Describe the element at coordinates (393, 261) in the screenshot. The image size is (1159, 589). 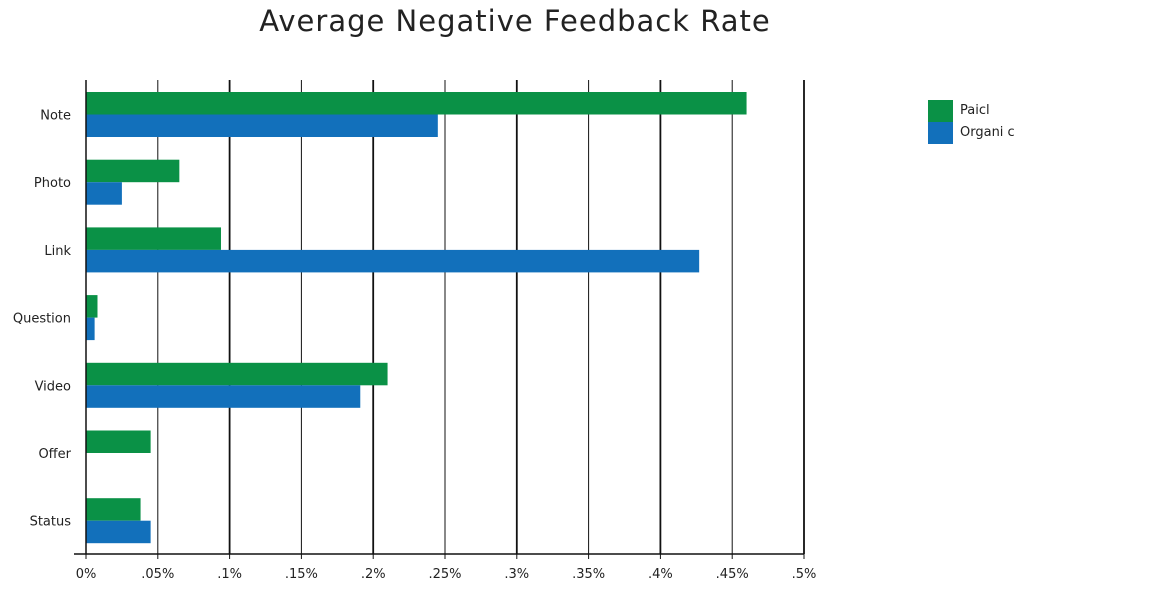
I see `bar-organic-link` at that location.